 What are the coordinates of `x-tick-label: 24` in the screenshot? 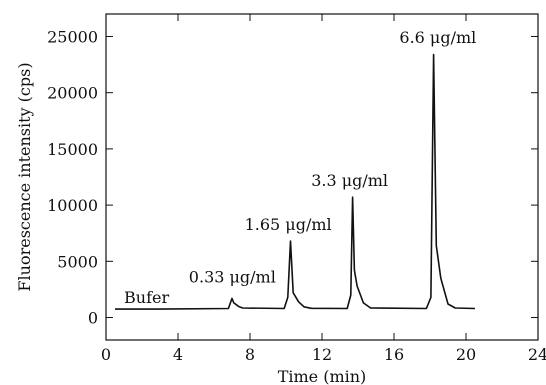 It's located at (537, 354).